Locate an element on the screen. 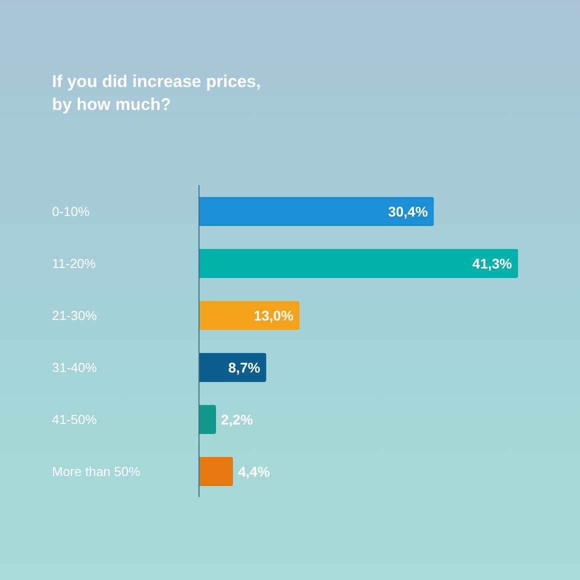 The height and width of the screenshot is (580, 580). y-tick-label: 31-40% is located at coordinates (75, 367).